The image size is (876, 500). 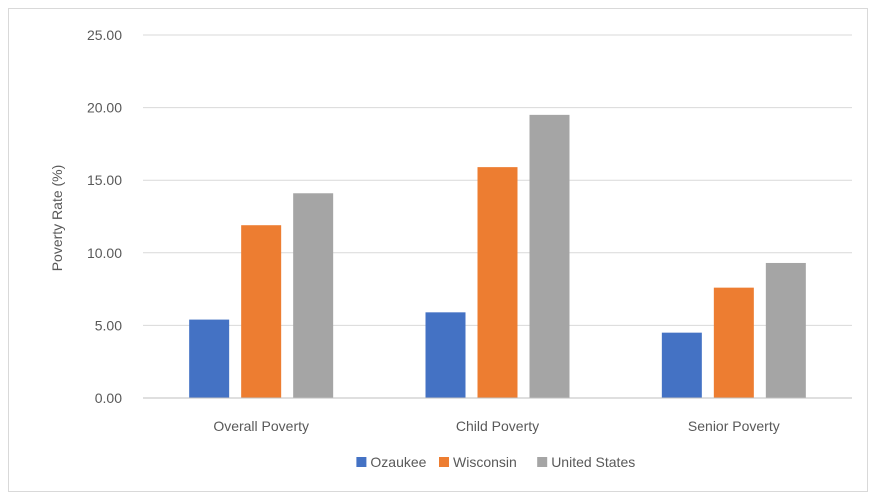 I want to click on category-label: Child Poverty, so click(x=497, y=426).